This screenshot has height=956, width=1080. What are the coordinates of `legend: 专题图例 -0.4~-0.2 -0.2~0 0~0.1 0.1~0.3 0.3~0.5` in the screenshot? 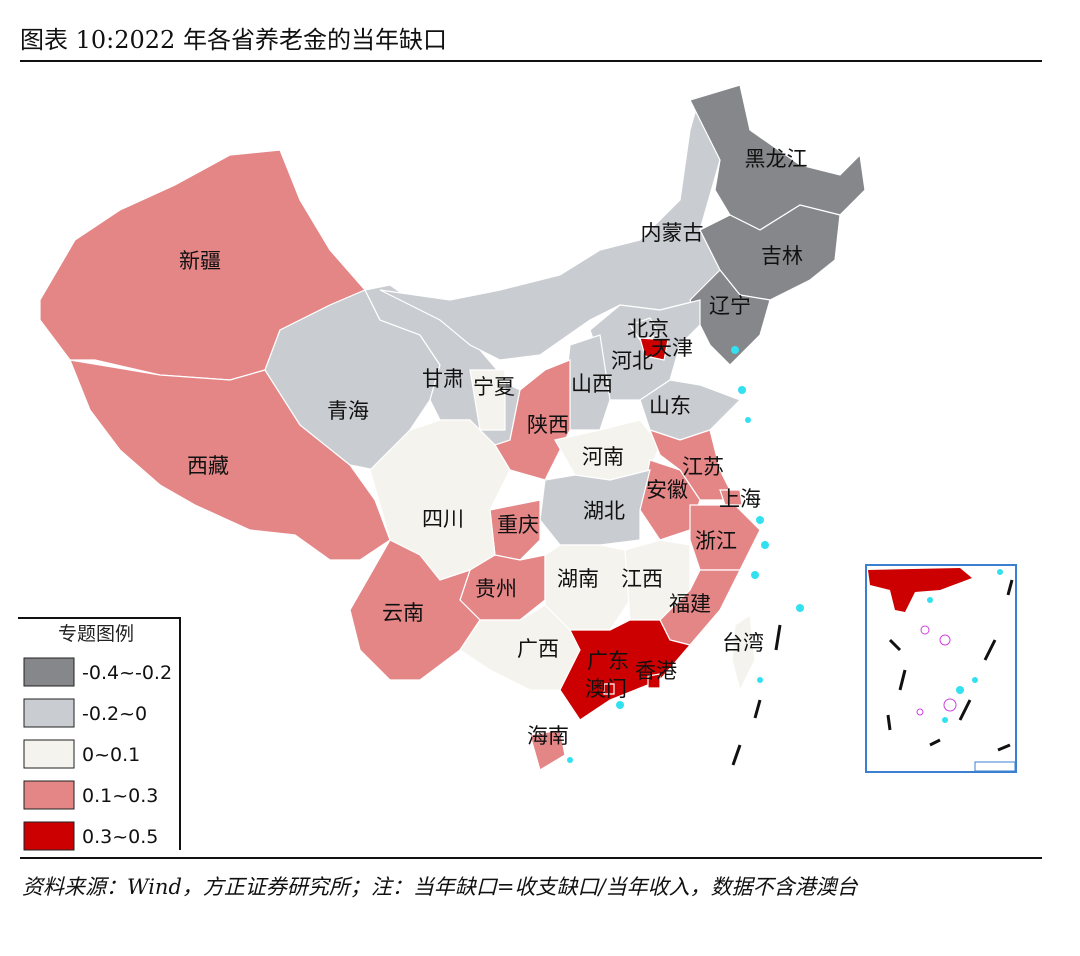 It's located at (99, 734).